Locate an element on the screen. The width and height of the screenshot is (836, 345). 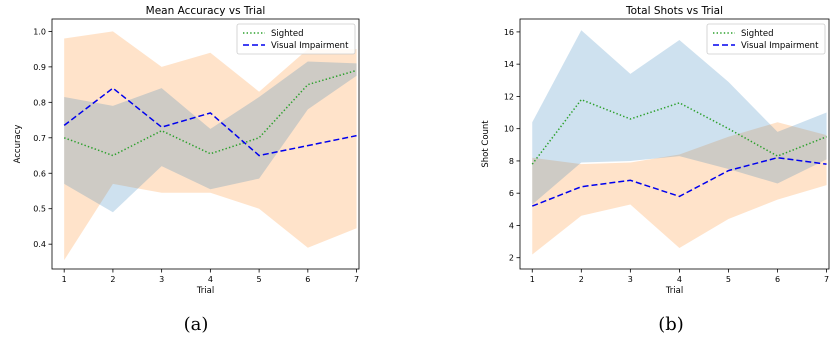
figure-caption: (a) is located at coordinates (196, 324).